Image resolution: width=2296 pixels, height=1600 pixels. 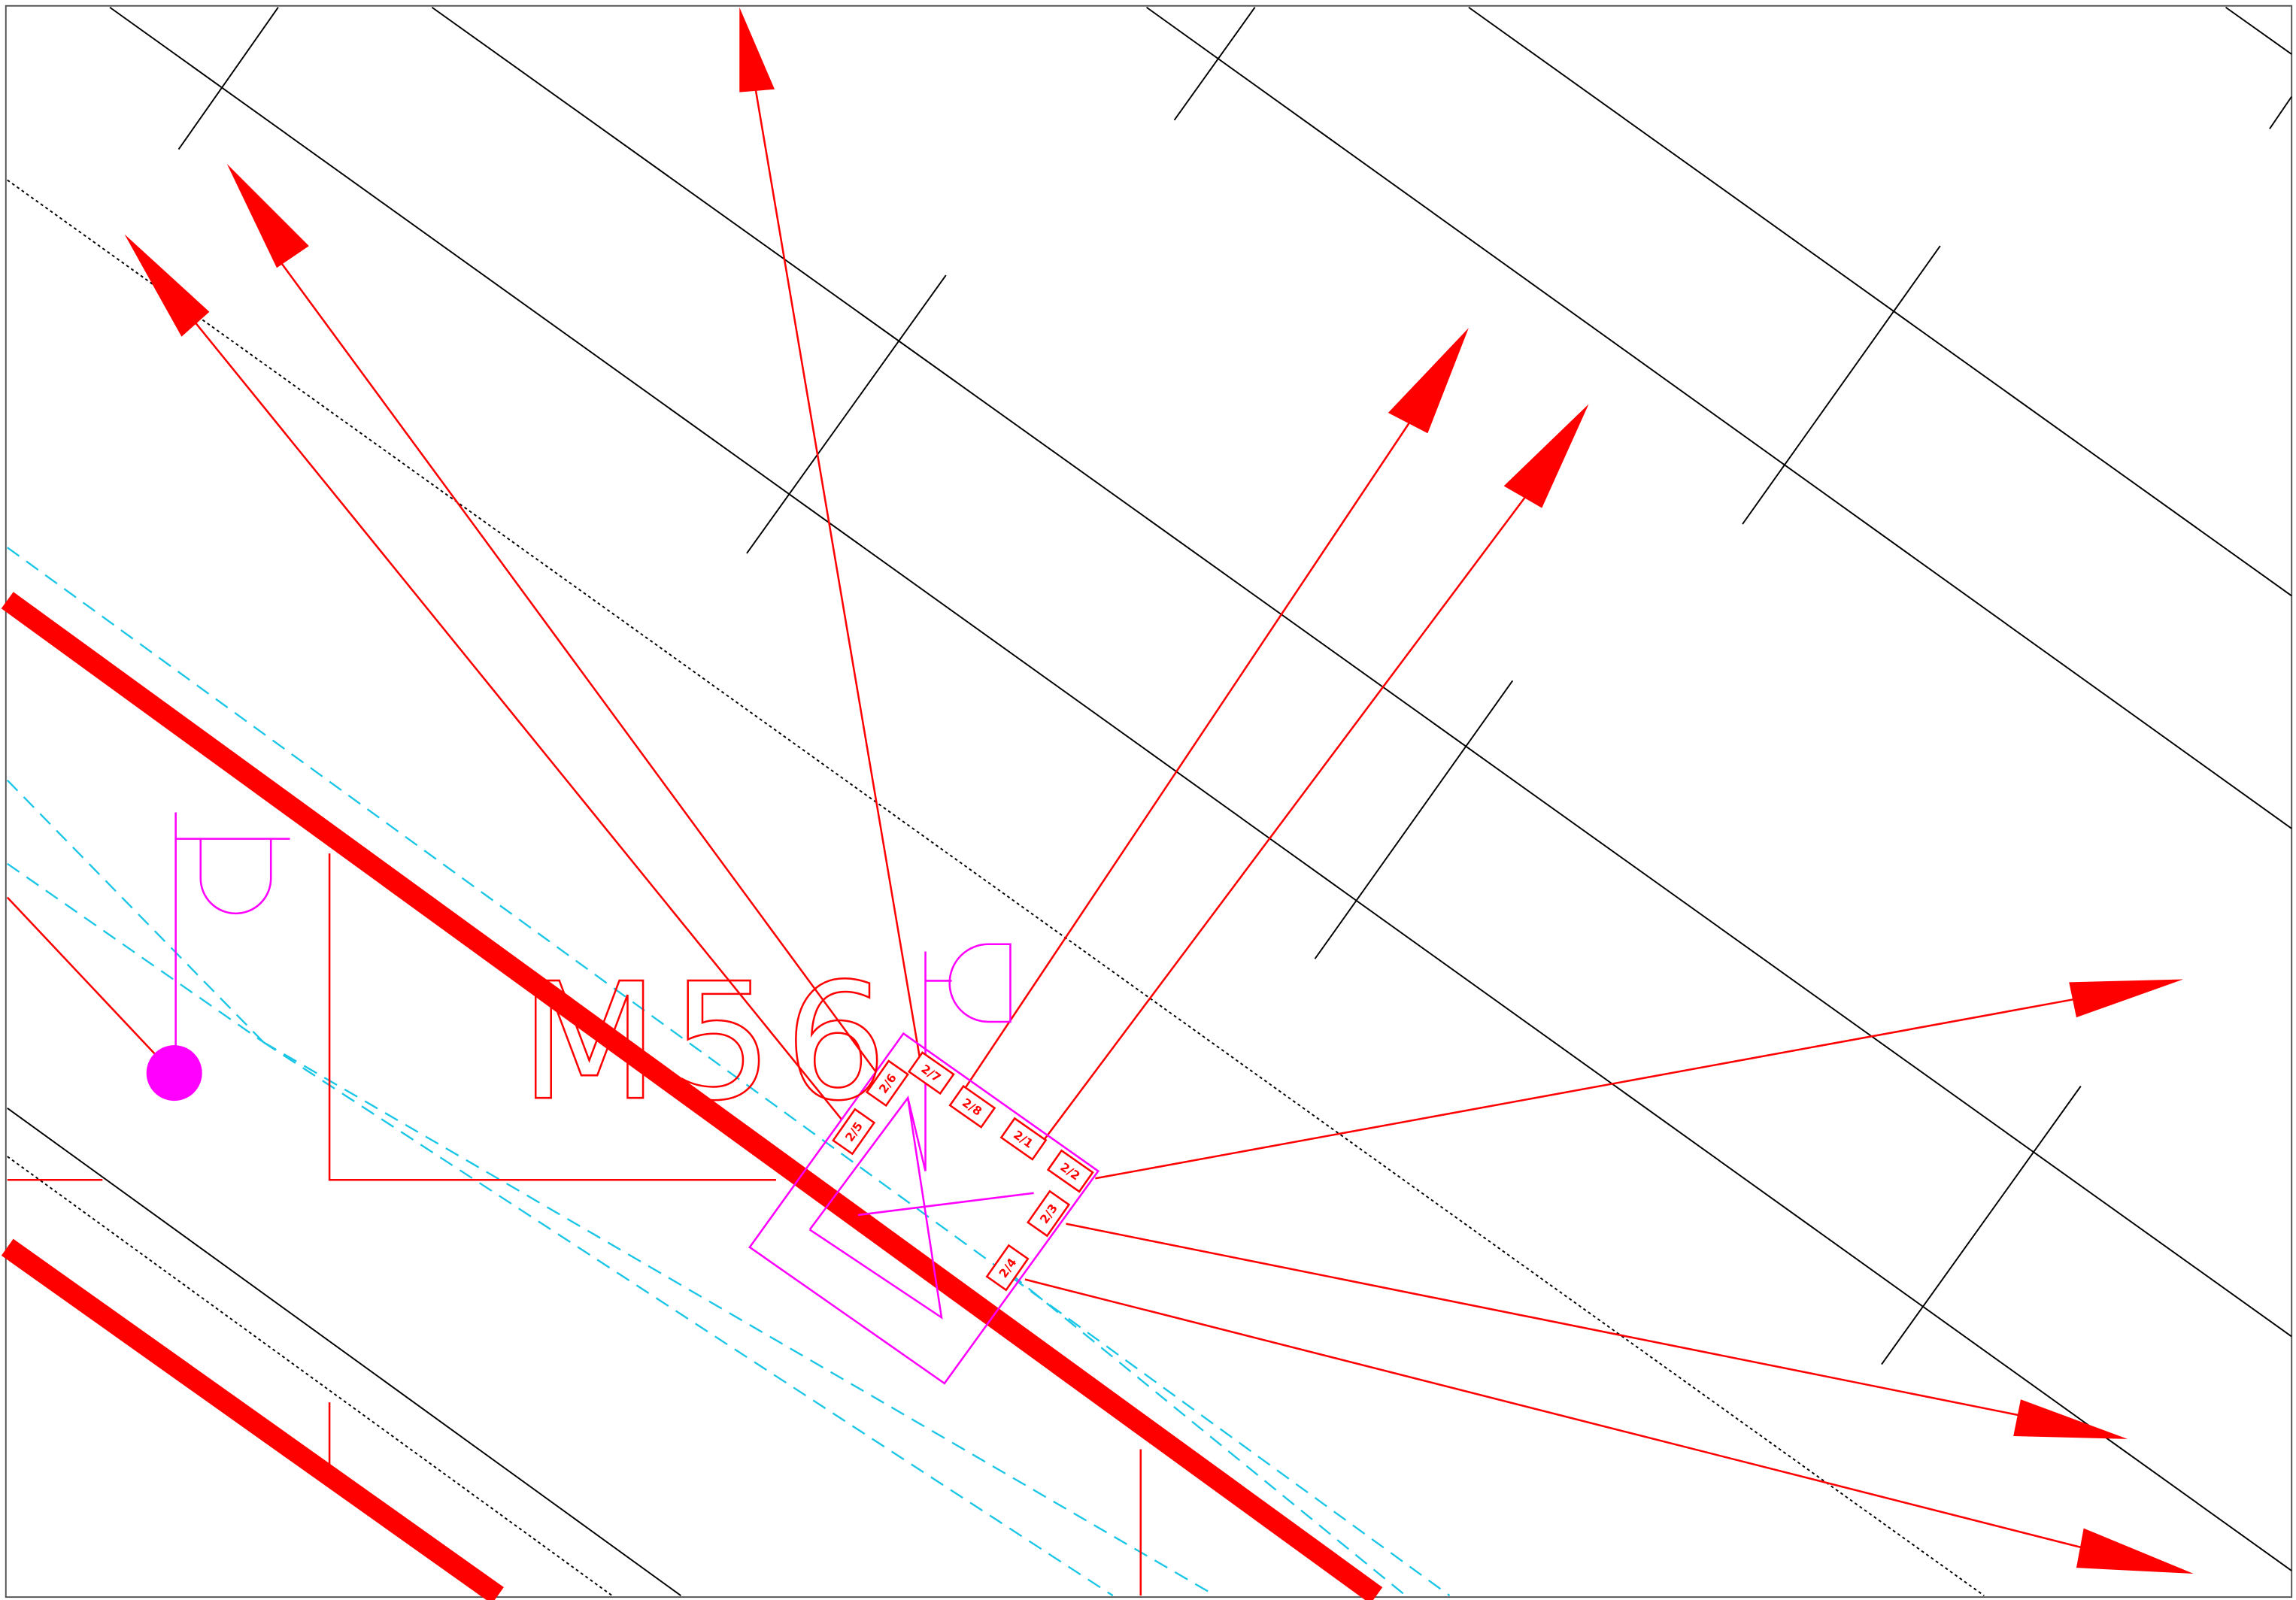 I want to click on port: 2/3, so click(x=1049, y=1213).